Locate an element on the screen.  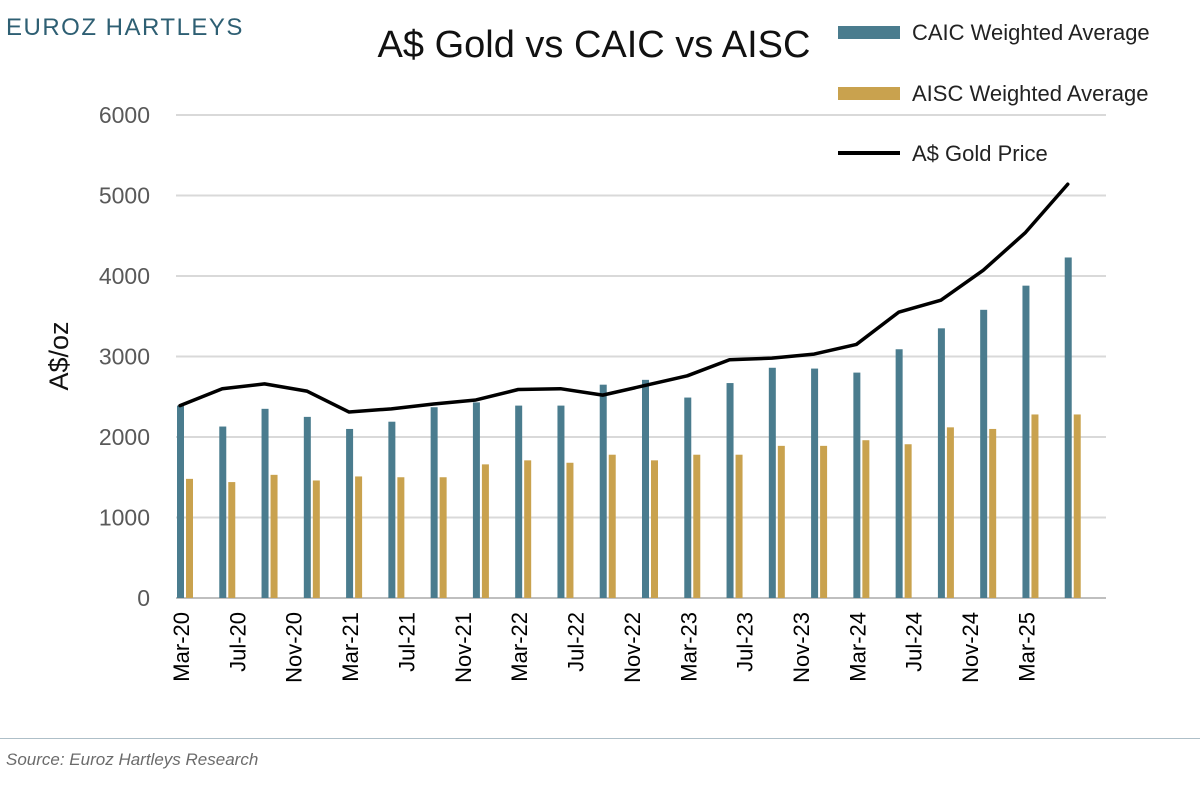
y-tick-label: 5000 is located at coordinates (124, 196).